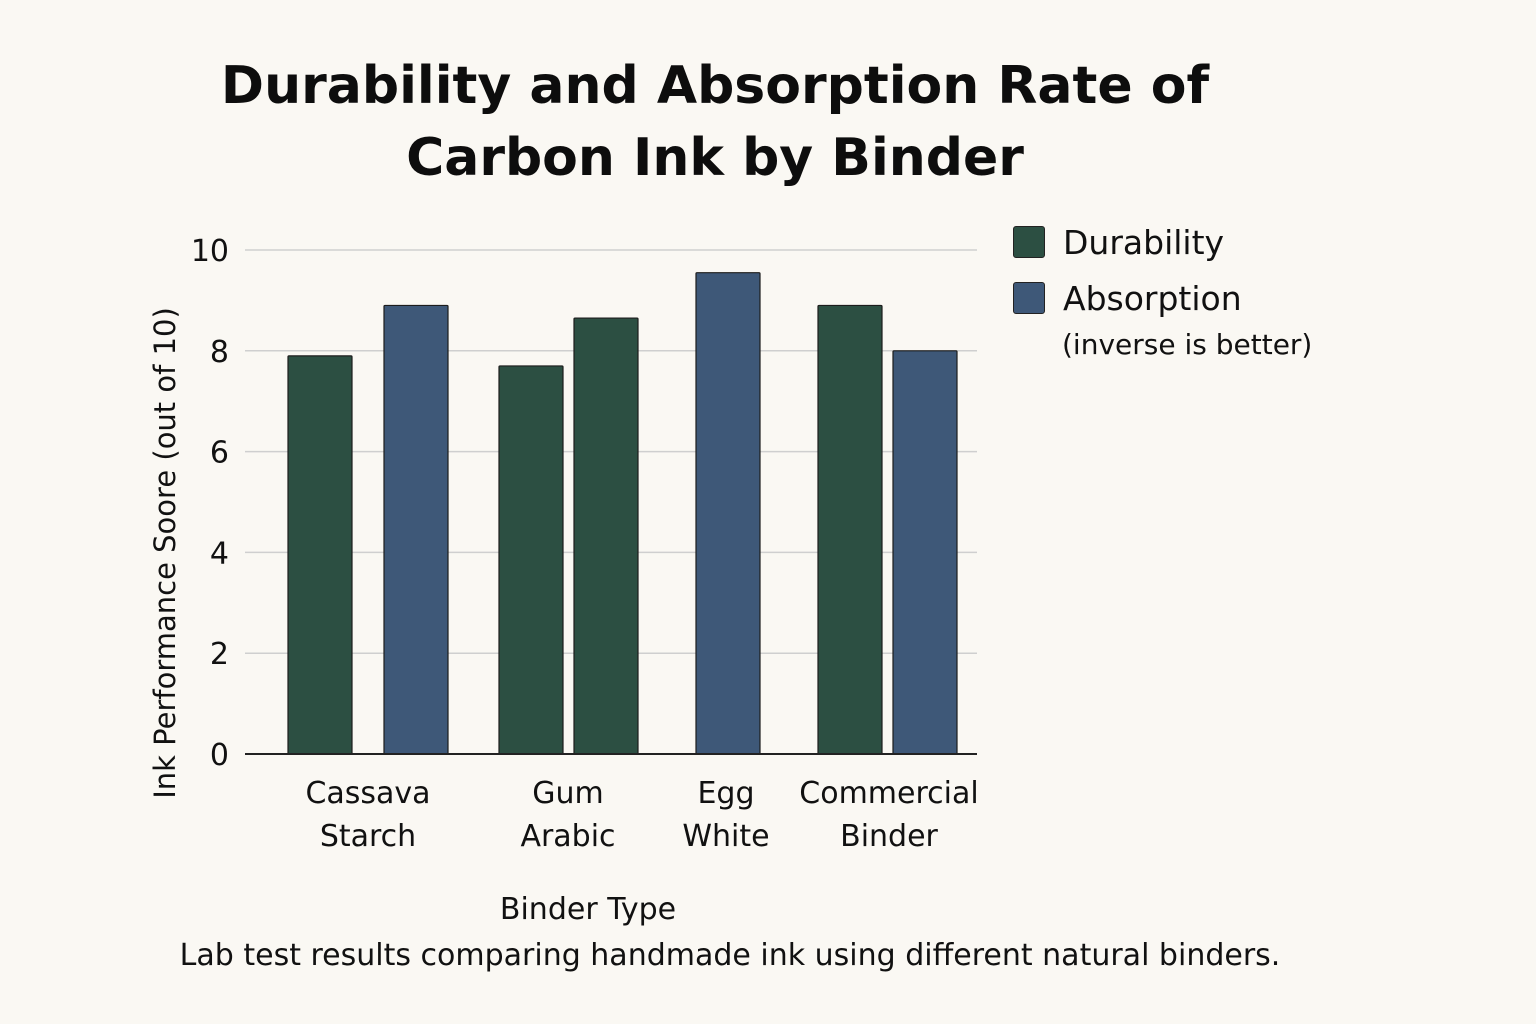 The height and width of the screenshot is (1024, 1536). I want to click on legend-item-absorption: Absorption, so click(1162, 298).